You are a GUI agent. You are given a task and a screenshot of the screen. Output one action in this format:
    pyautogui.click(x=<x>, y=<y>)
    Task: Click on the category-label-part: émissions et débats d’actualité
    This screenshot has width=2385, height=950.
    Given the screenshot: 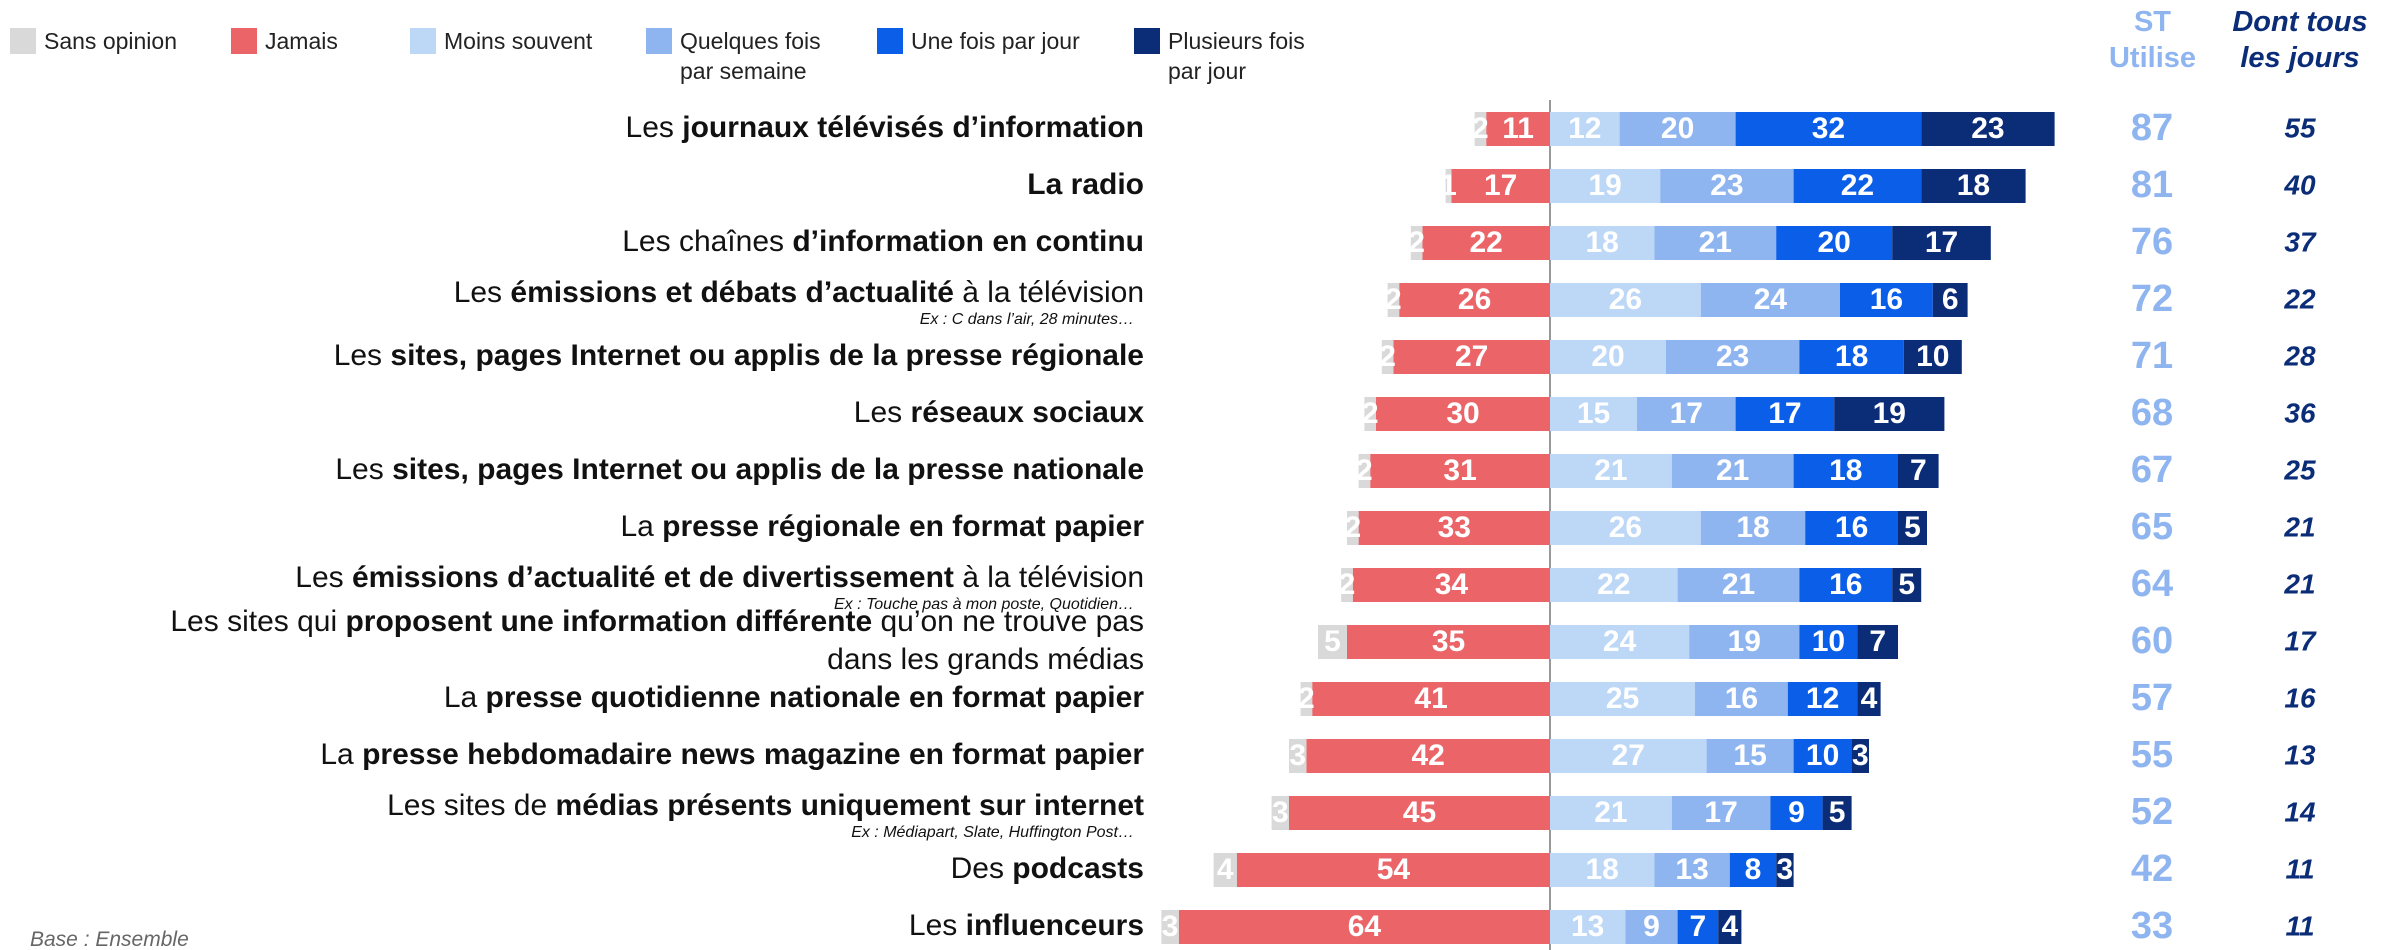 What is the action you would take?
    pyautogui.click(x=731, y=292)
    